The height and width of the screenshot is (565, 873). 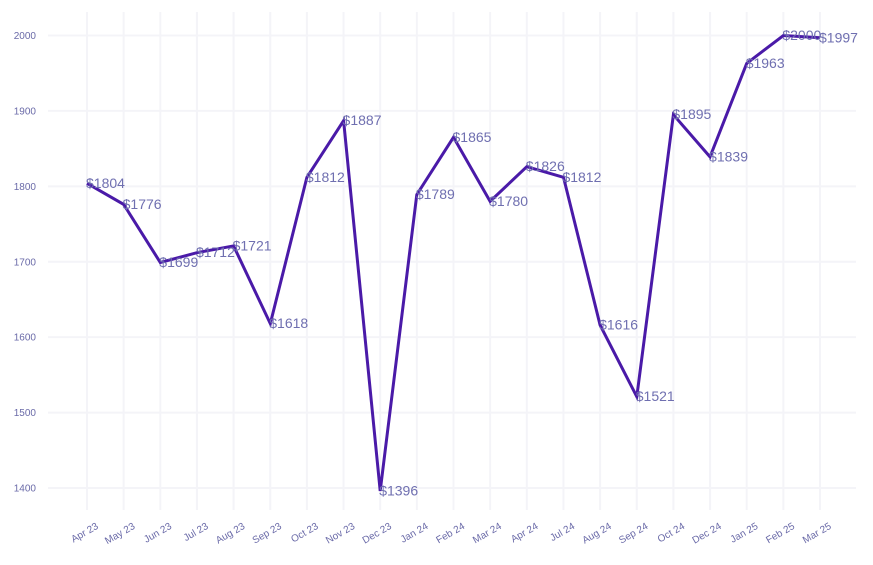 I want to click on y-tick-label: 1800, so click(x=25, y=187).